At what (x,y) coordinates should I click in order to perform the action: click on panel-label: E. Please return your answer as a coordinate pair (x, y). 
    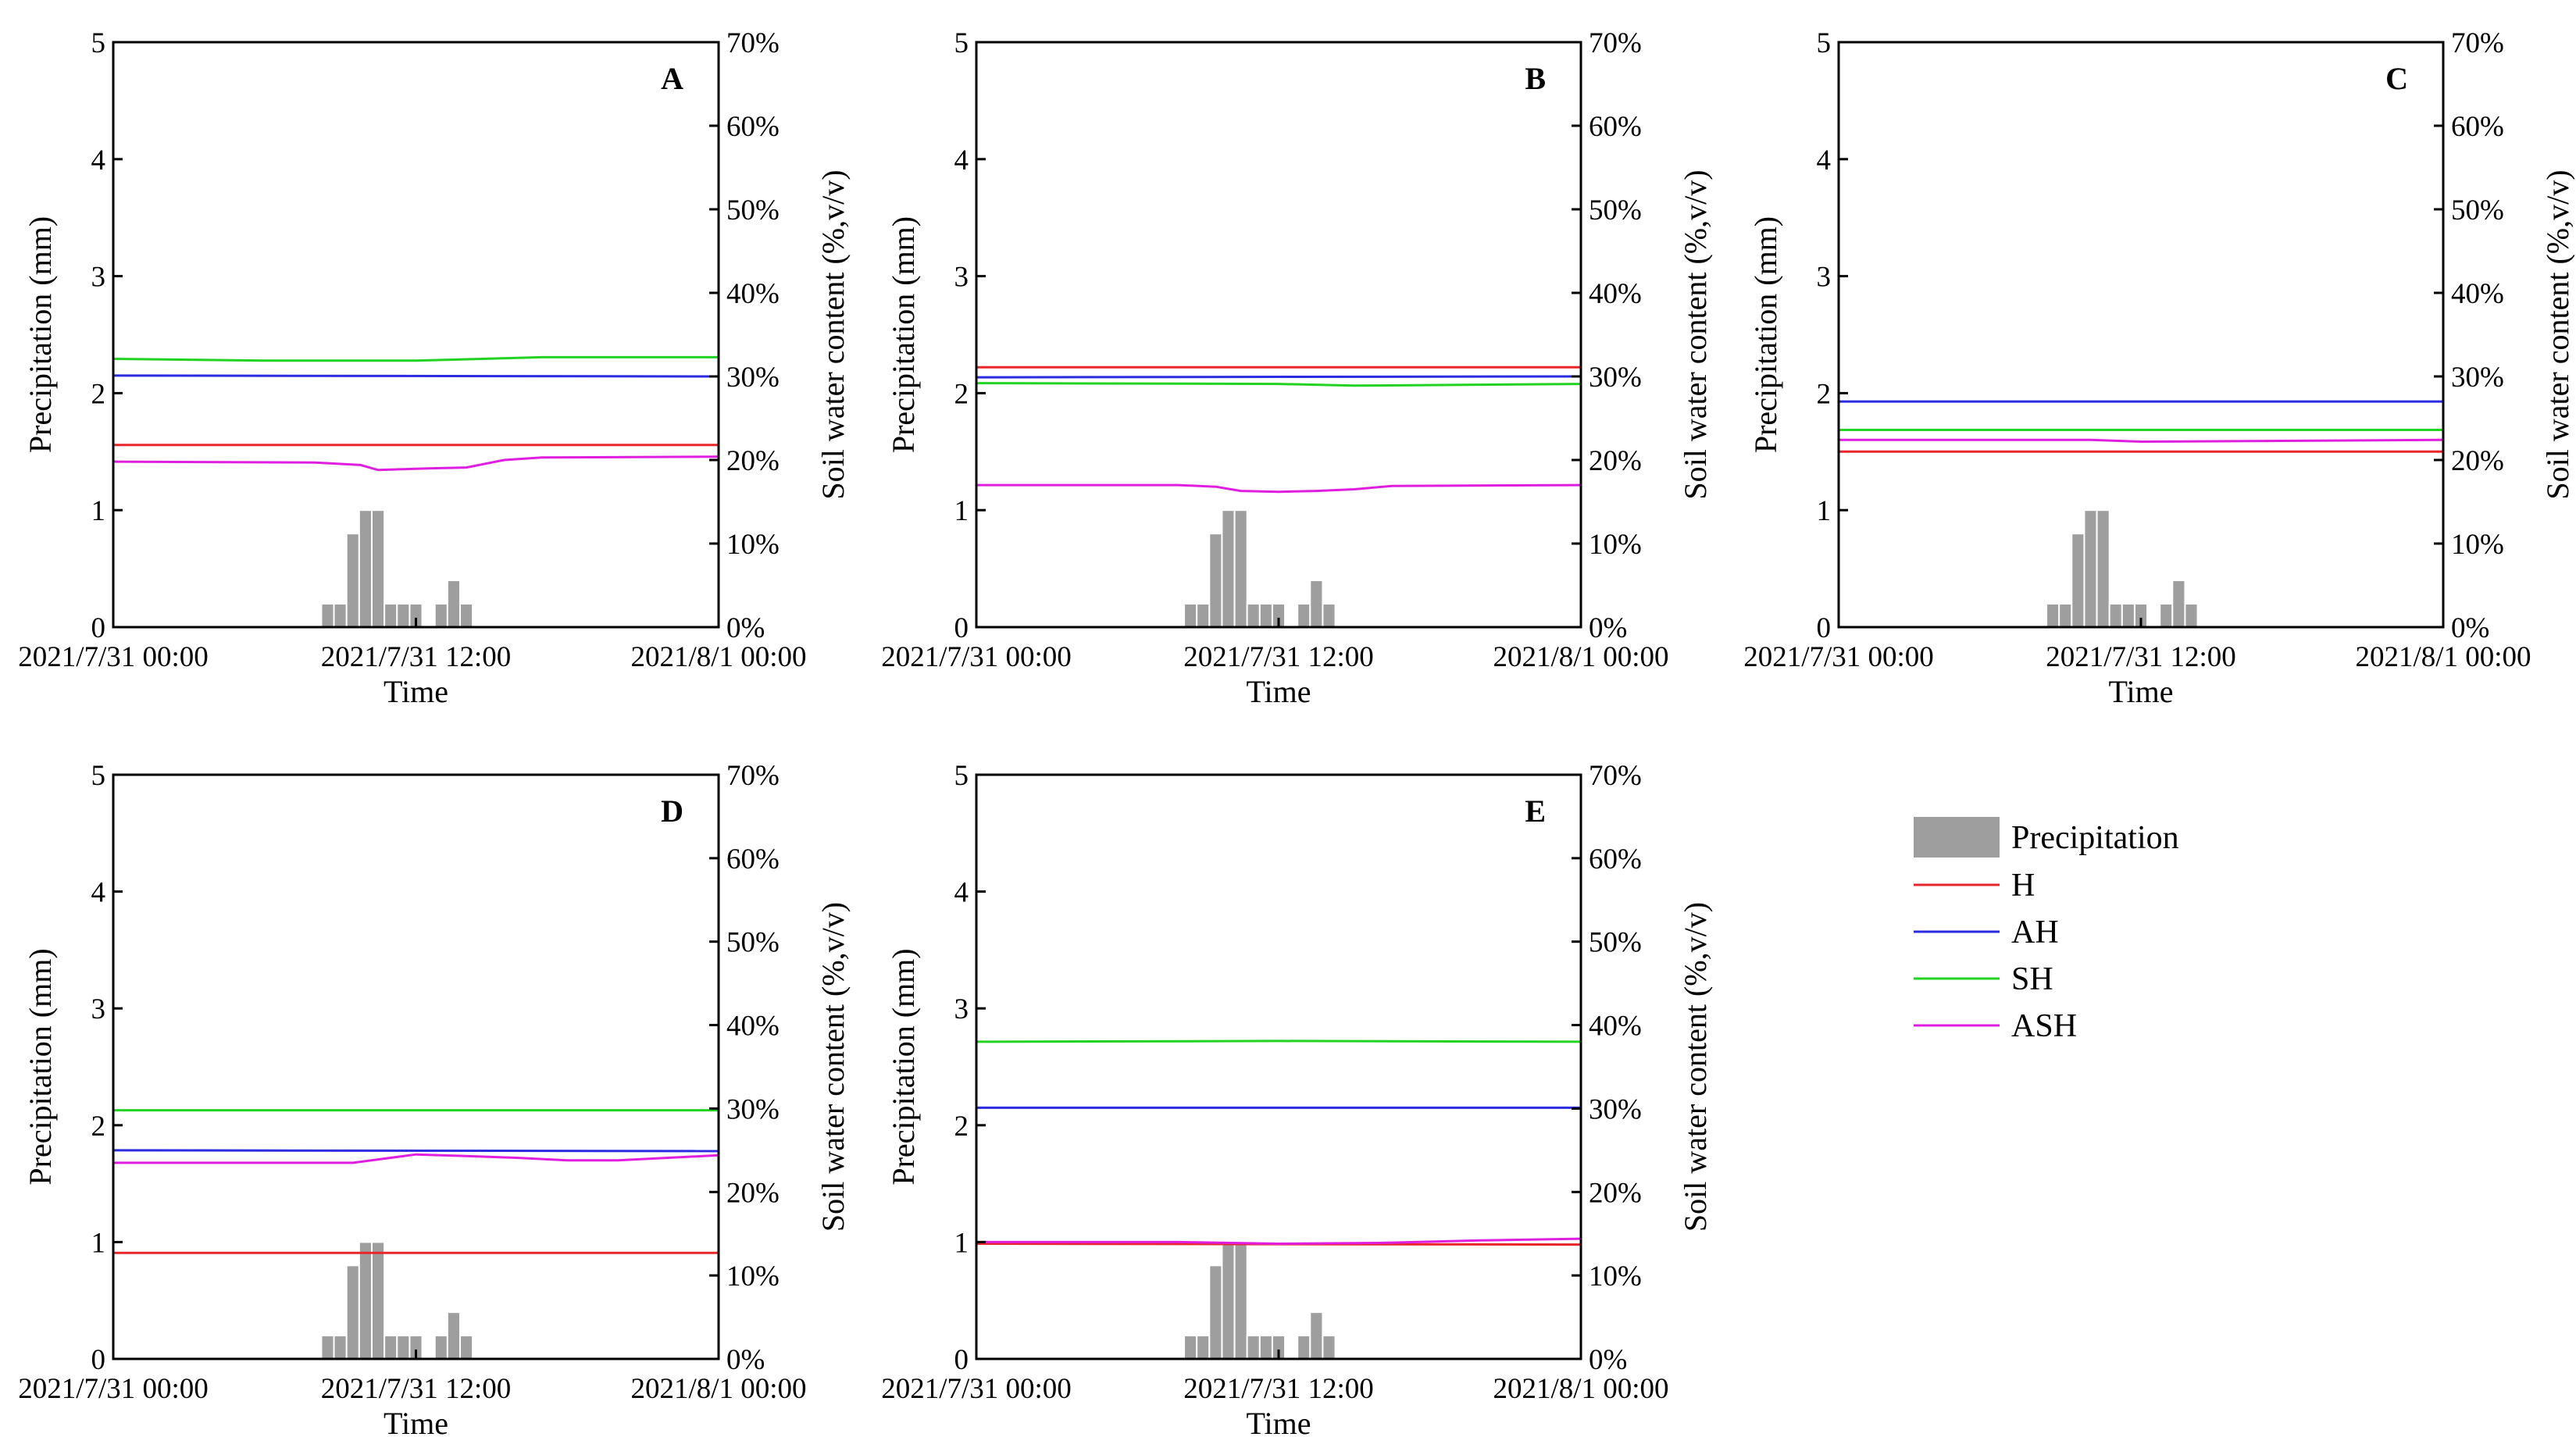
    Looking at the image, I should click on (1535, 811).